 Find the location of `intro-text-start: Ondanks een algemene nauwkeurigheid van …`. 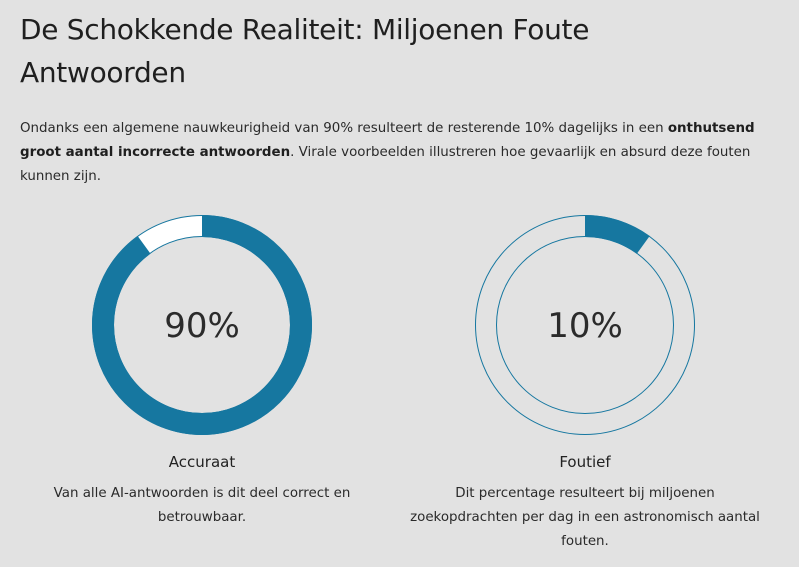

intro-text-start: Ondanks een algemene nauwkeurigheid van … is located at coordinates (344, 128).